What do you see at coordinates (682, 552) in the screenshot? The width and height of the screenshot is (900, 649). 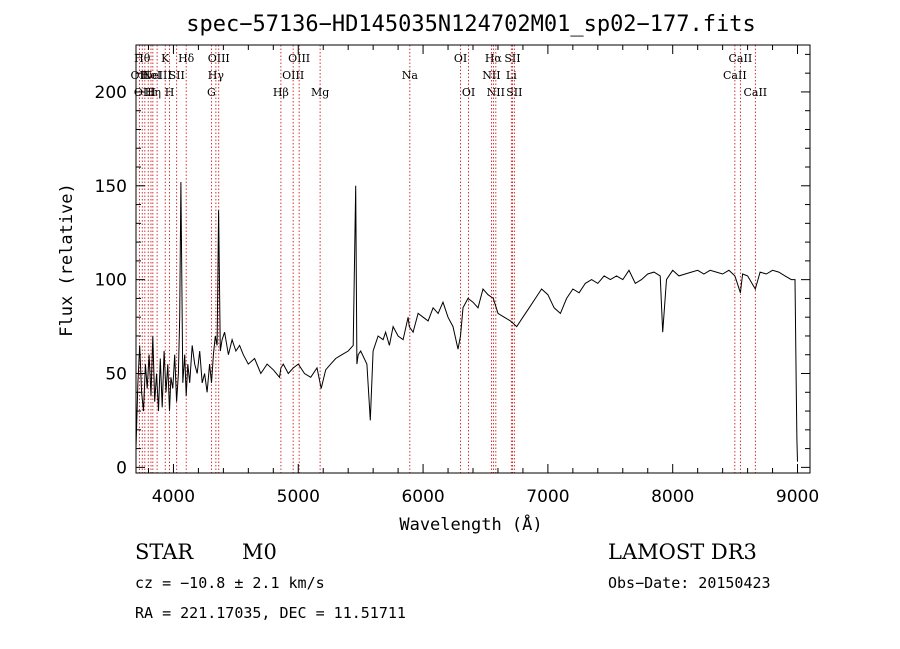 I see `survey-label: LAMOST DR3` at bounding box center [682, 552].